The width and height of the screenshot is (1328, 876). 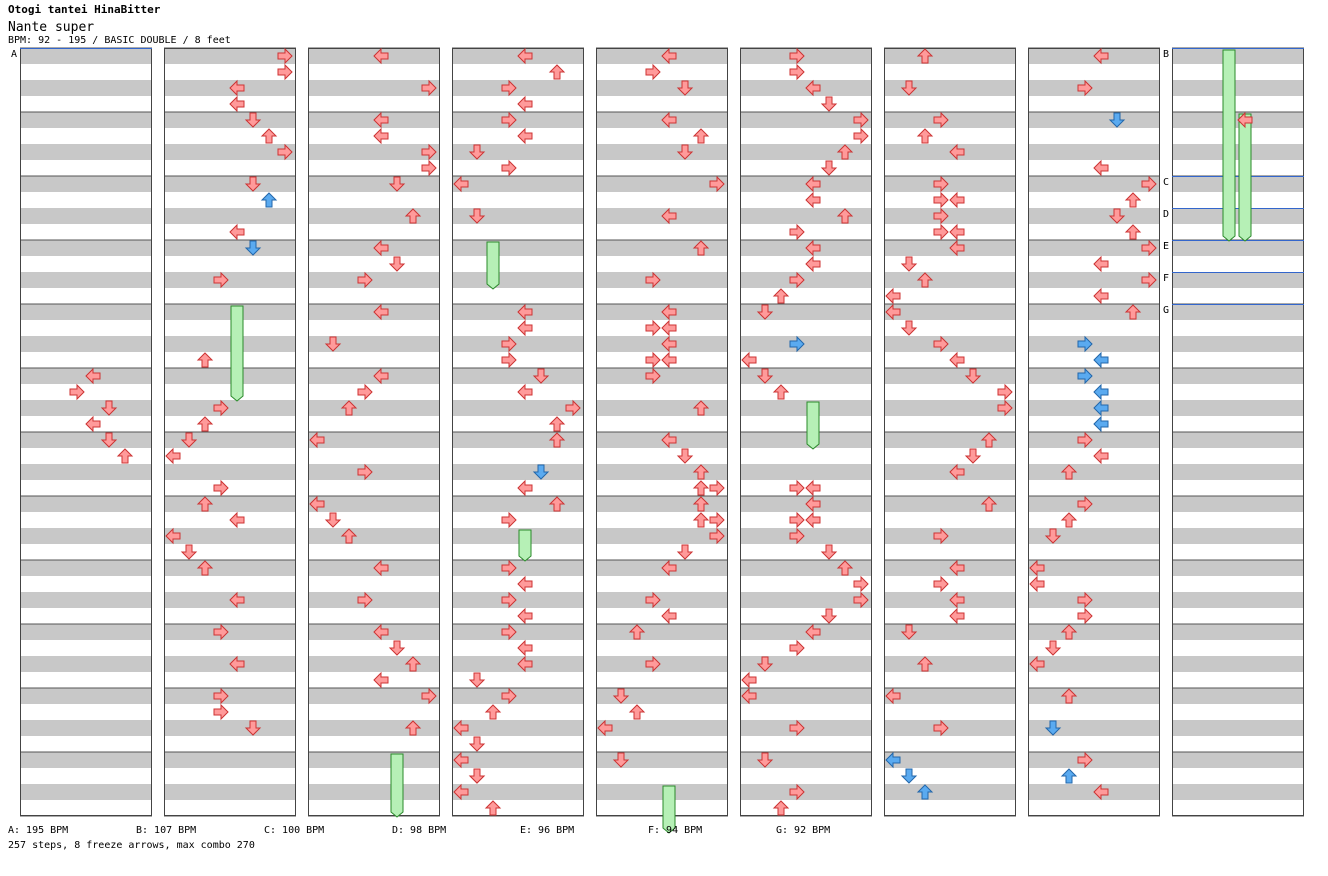 What do you see at coordinates (397, 785) in the screenshot?
I see `freeze-arrow` at bounding box center [397, 785].